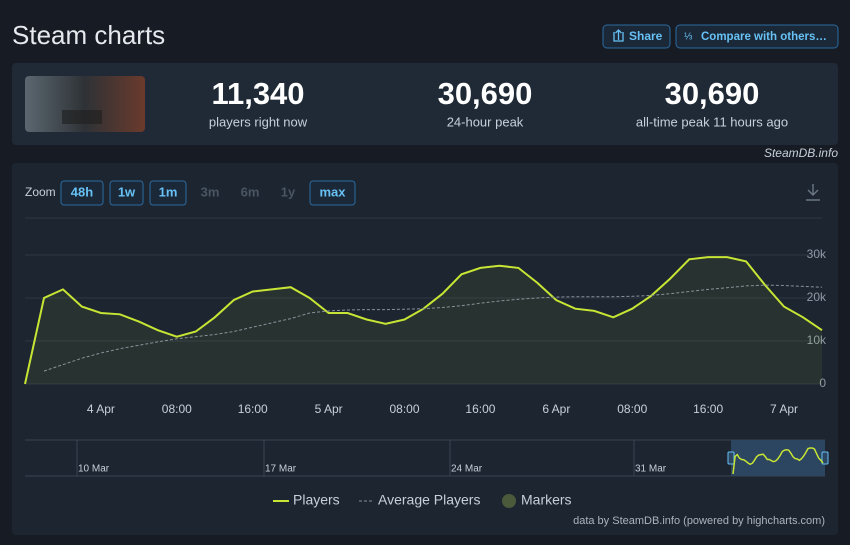 This screenshot has height=545, width=850. What do you see at coordinates (817, 297) in the screenshot?
I see `y-tick-label: 20k` at bounding box center [817, 297].